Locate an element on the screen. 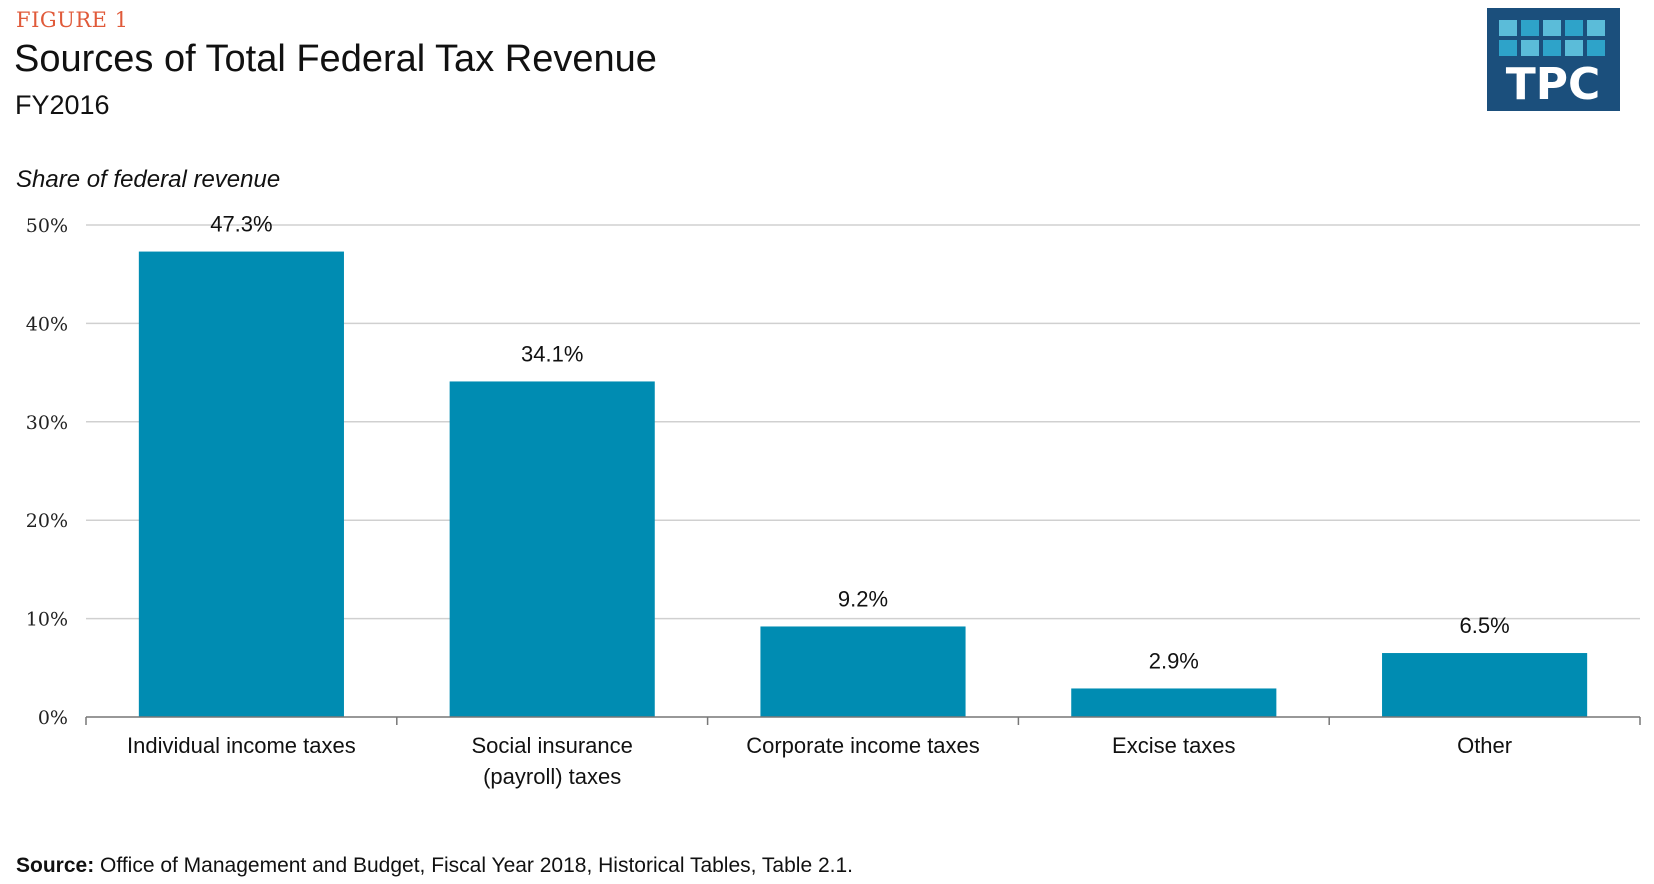 This screenshot has width=1654, height=884. x-tick-label-line: Corporate income taxes is located at coordinates (863, 745).